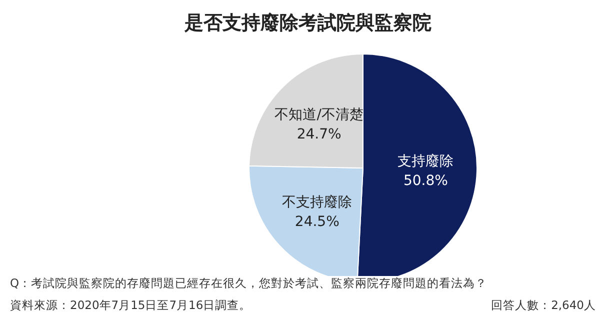 The height and width of the screenshot is (332, 600). Describe the element at coordinates (425, 180) in the screenshot. I see `data-label: 50.8%` at that location.